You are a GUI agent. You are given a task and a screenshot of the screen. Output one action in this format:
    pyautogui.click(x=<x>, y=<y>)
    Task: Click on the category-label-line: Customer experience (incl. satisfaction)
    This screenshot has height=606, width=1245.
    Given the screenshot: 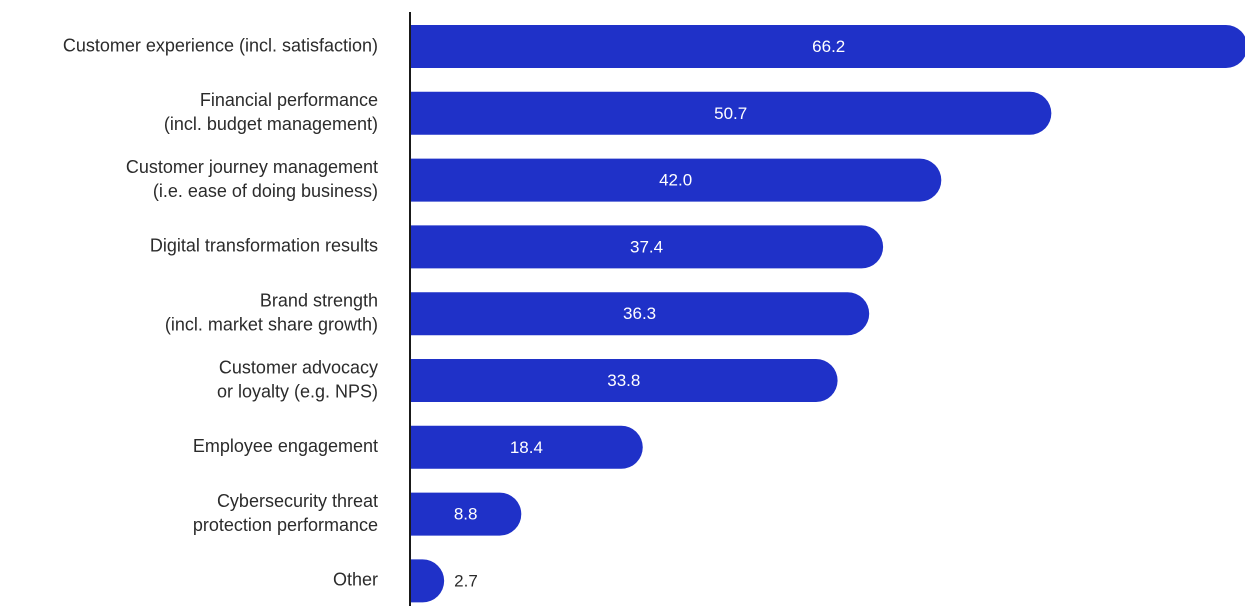 What is the action you would take?
    pyautogui.click(x=220, y=45)
    